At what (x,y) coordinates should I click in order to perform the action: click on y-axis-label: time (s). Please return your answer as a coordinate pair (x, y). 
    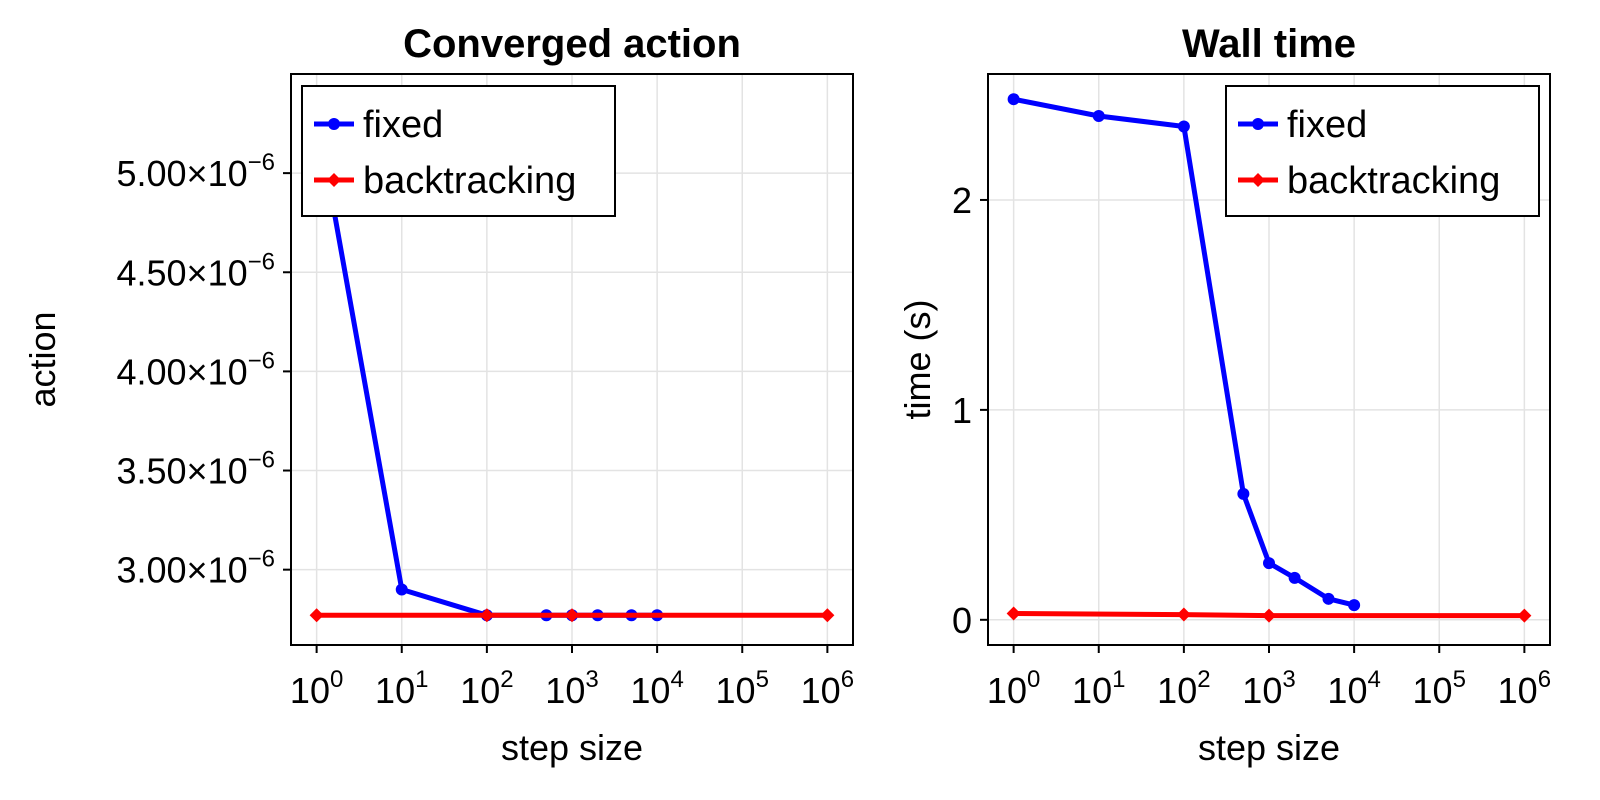
    Looking at the image, I should click on (917, 360).